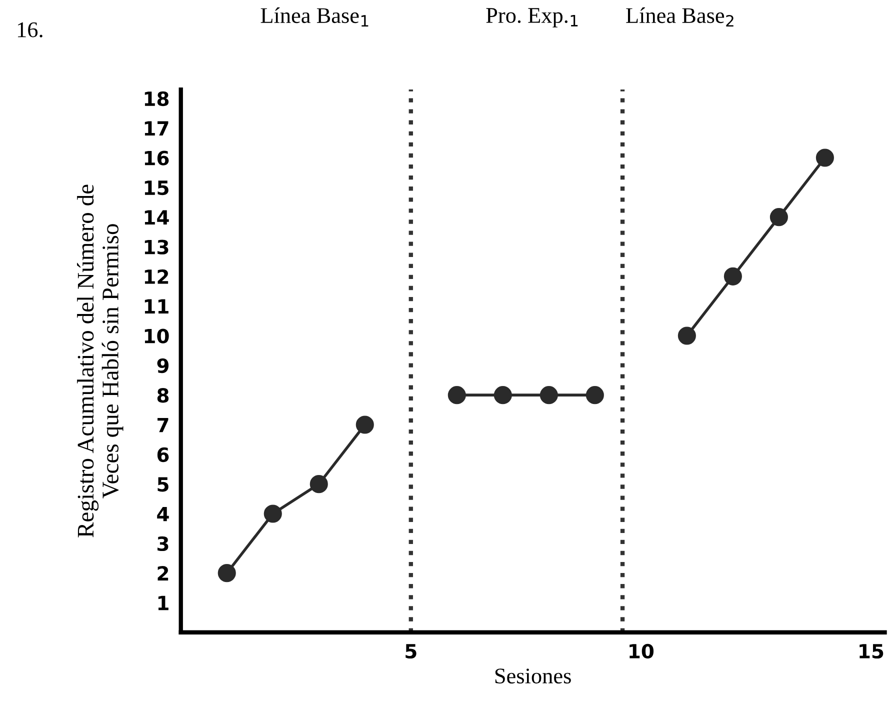 The height and width of the screenshot is (705, 891). What do you see at coordinates (642, 651) in the screenshot?
I see `x-tick-label: 10` at bounding box center [642, 651].